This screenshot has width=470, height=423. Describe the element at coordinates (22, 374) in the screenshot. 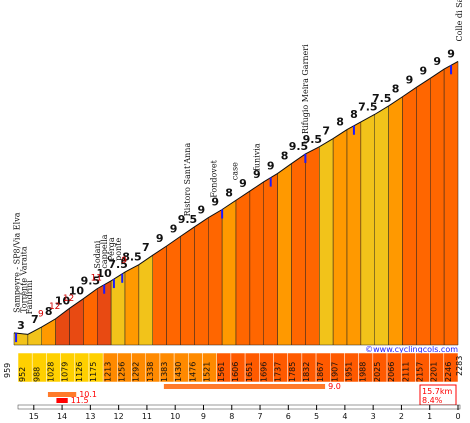

I see `altitude-label: 952` at that location.